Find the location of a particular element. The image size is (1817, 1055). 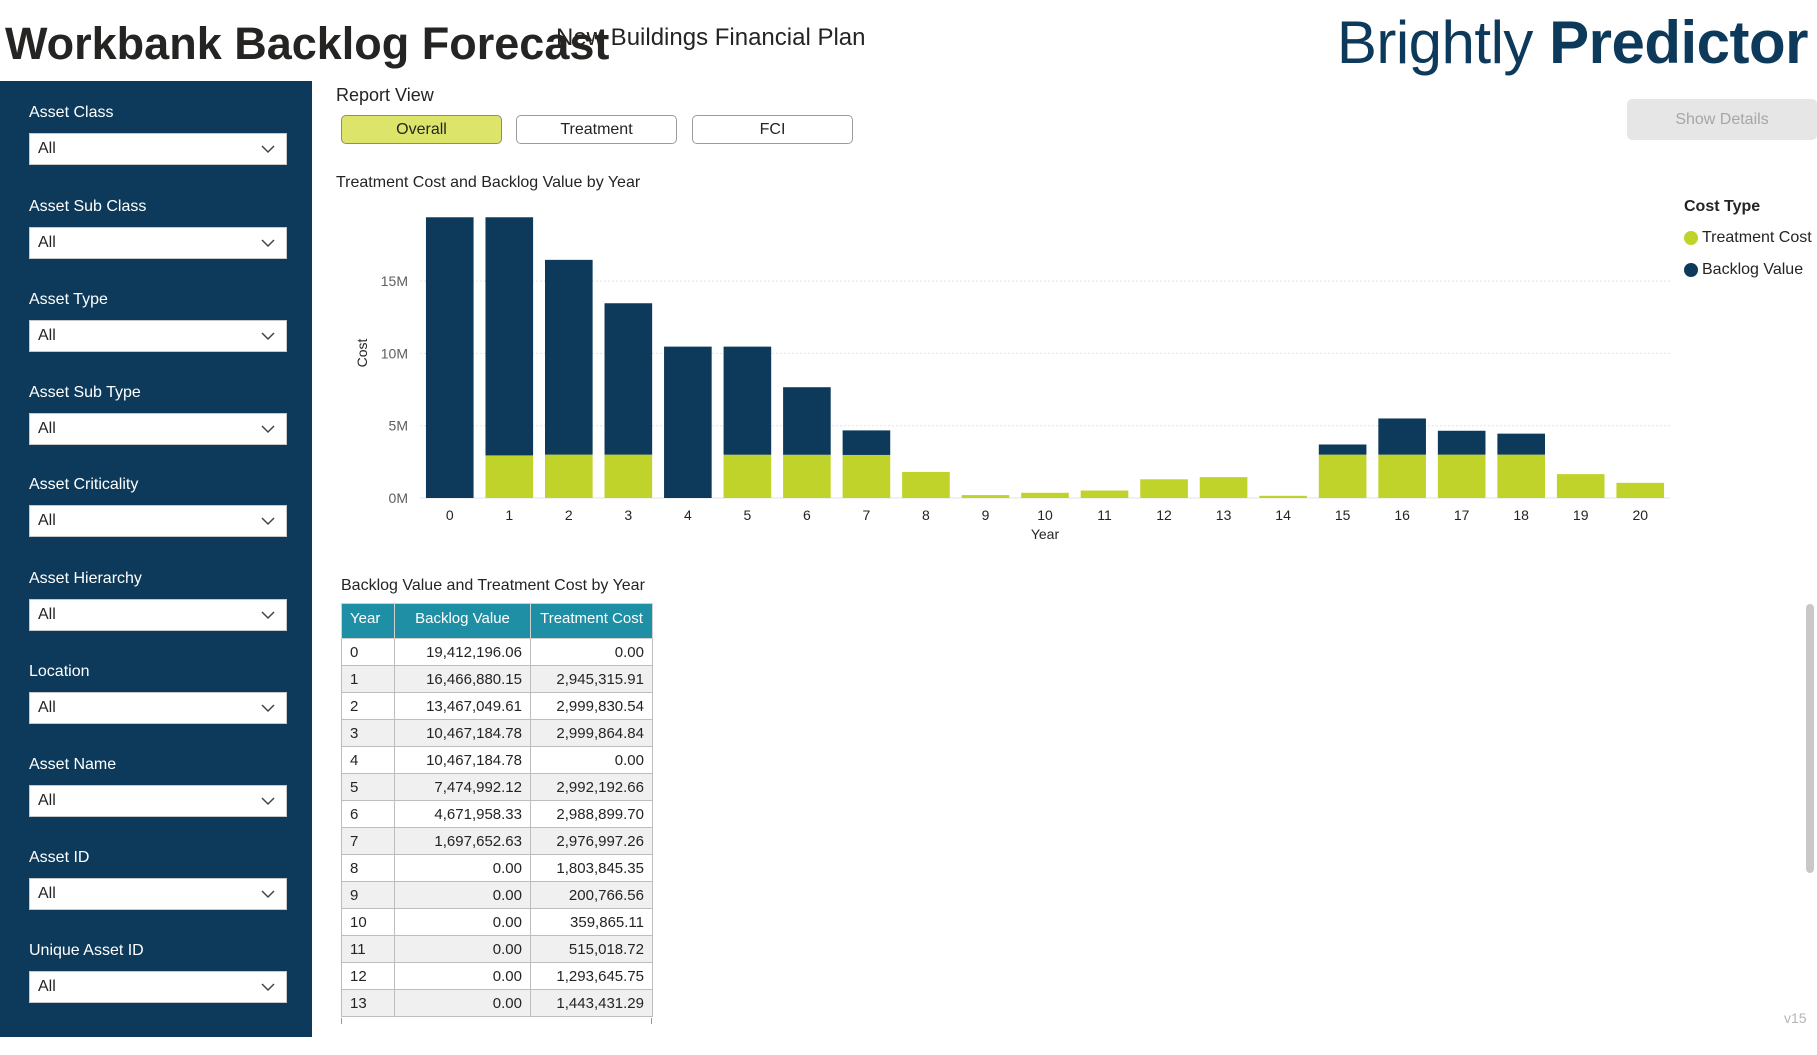

cell-year: 5 is located at coordinates (368, 787).